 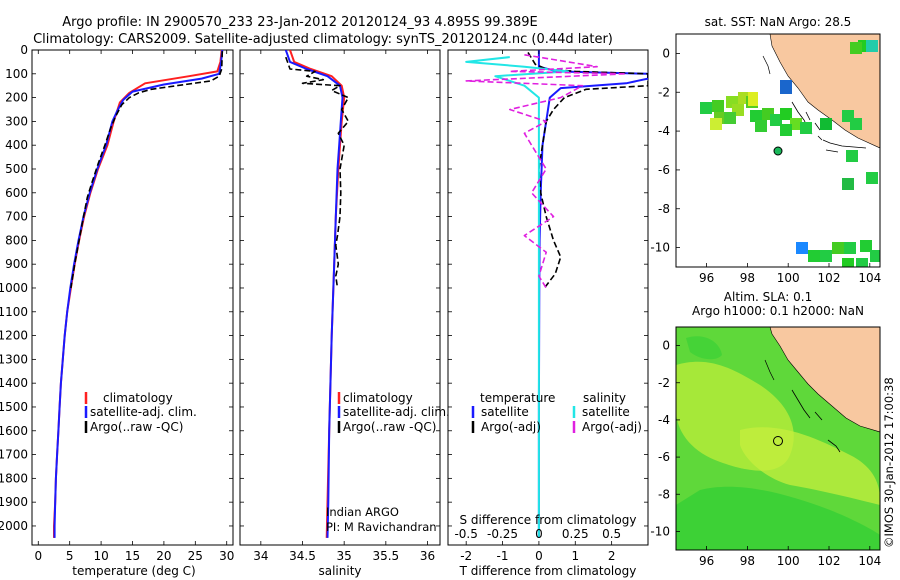 What do you see at coordinates (16, 193) in the screenshot?
I see `depth-tick-label: 600` at bounding box center [16, 193].